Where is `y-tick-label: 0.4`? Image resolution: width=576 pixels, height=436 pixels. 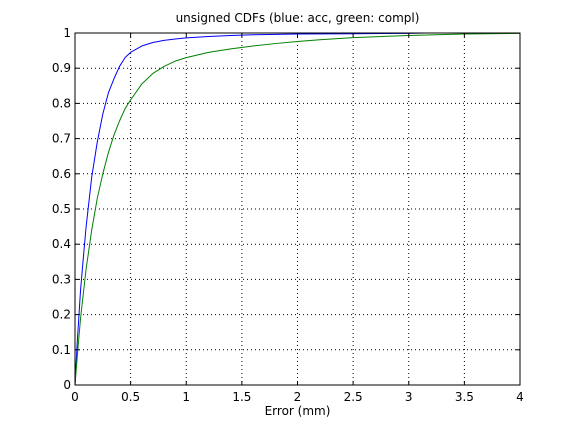 y-tick-label: 0.4 is located at coordinates (61, 244).